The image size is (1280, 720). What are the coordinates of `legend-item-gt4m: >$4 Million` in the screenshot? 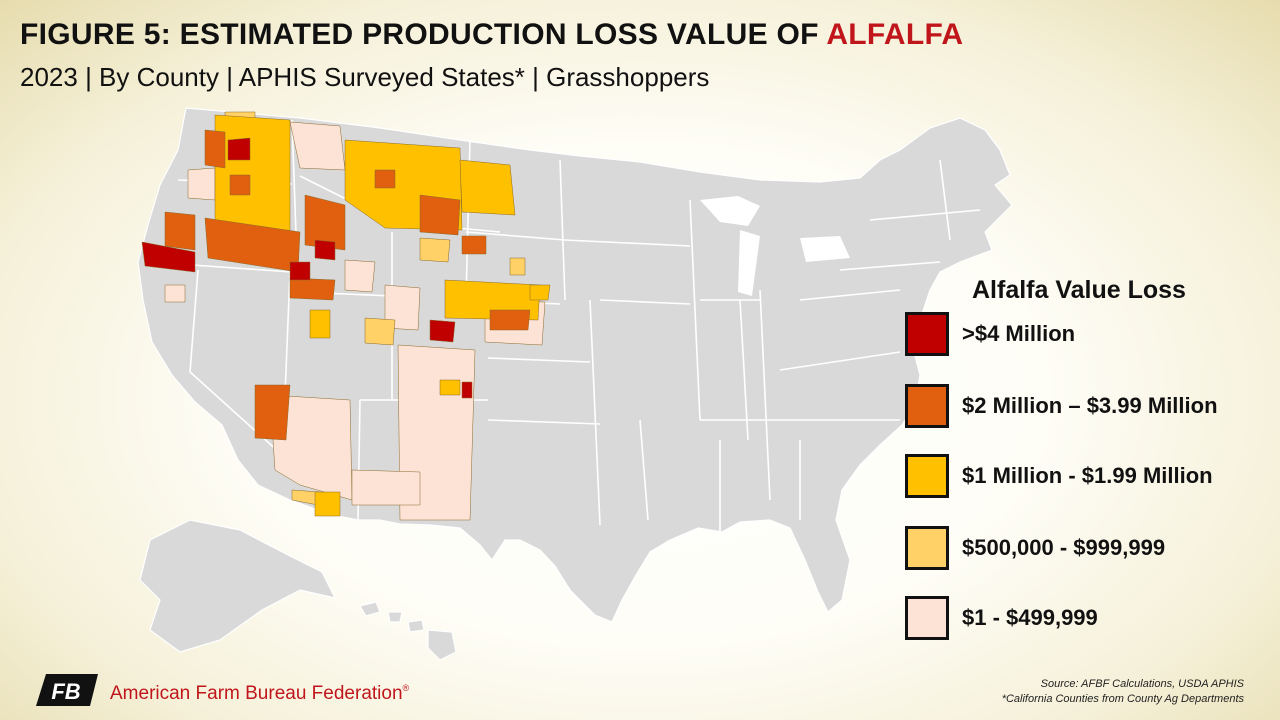 It's located at (1087, 337).